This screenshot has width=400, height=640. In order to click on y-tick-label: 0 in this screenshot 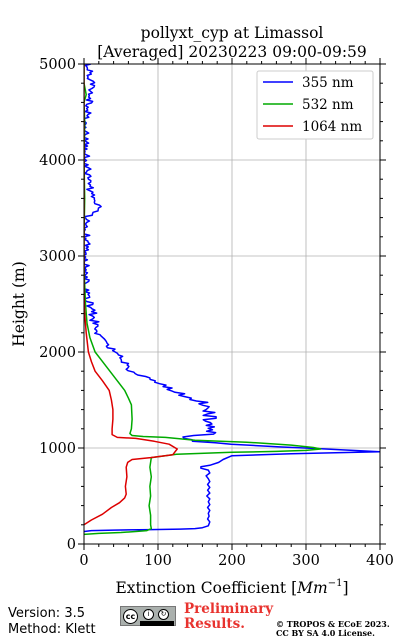, I will do `click(71, 545)`.